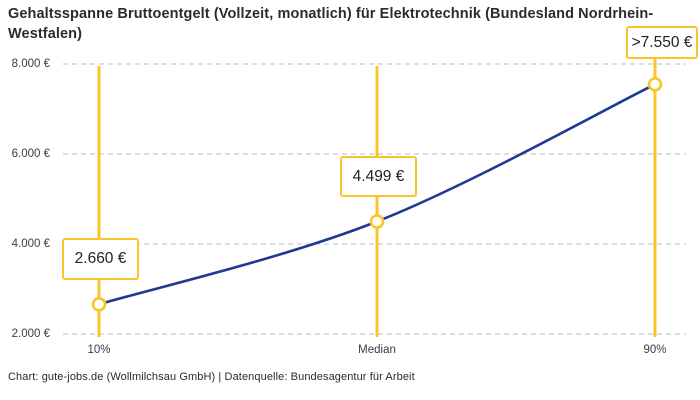 The image size is (700, 400). Describe the element at coordinates (100, 259) in the screenshot. I see `value-label-10pct: 2.660 €` at that location.